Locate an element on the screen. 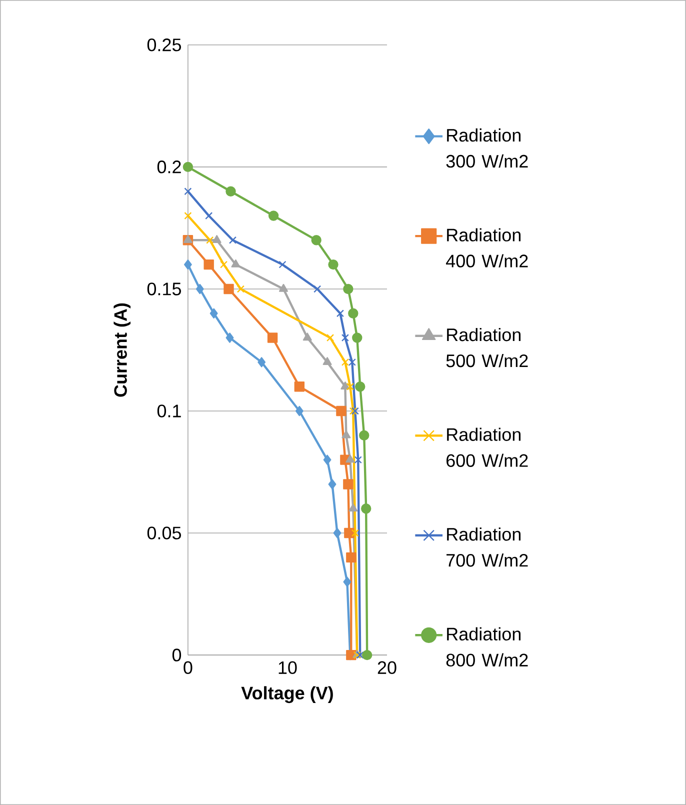 This screenshot has height=805, width=686. y-axis-title: Current (A) is located at coordinates (122, 350).